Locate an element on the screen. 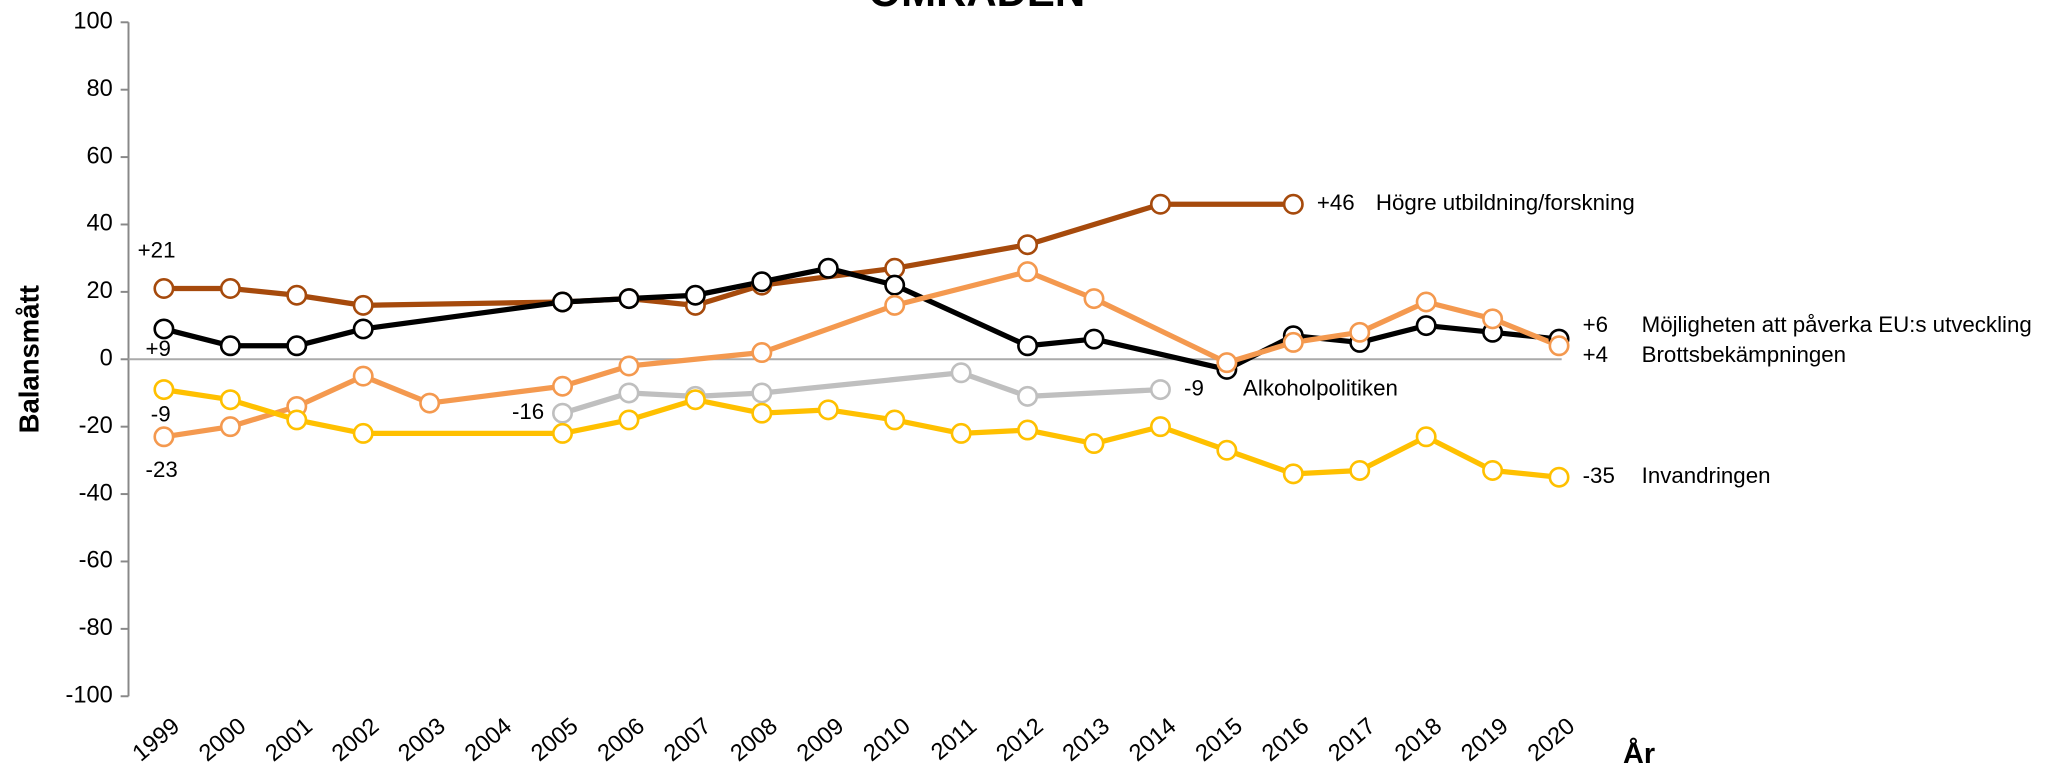 The height and width of the screenshot is (771, 2056). y-tick-label: 20 is located at coordinates (100, 291).